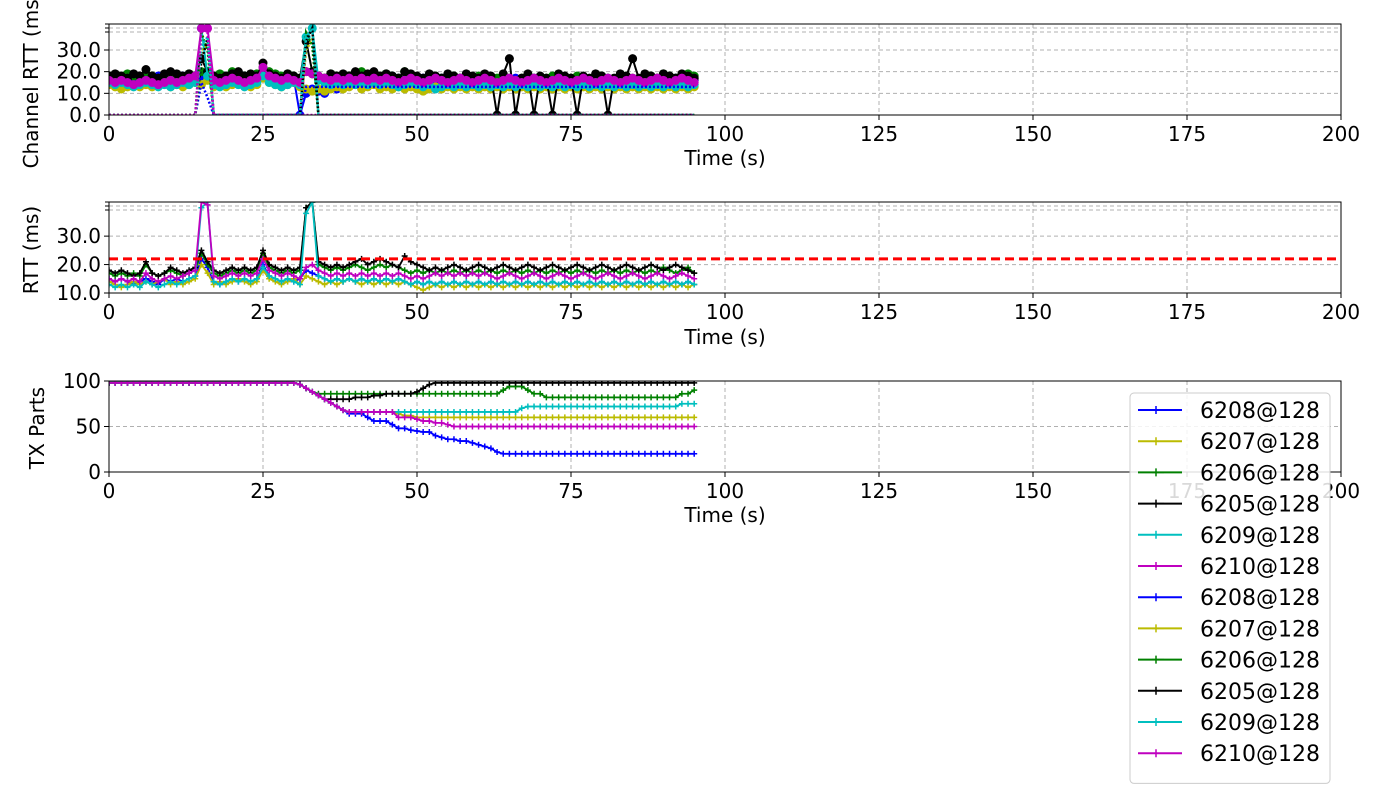 This screenshot has width=1387, height=796. Describe the element at coordinates (1187, 134) in the screenshot. I see `x-tick-label: 175` at that location.